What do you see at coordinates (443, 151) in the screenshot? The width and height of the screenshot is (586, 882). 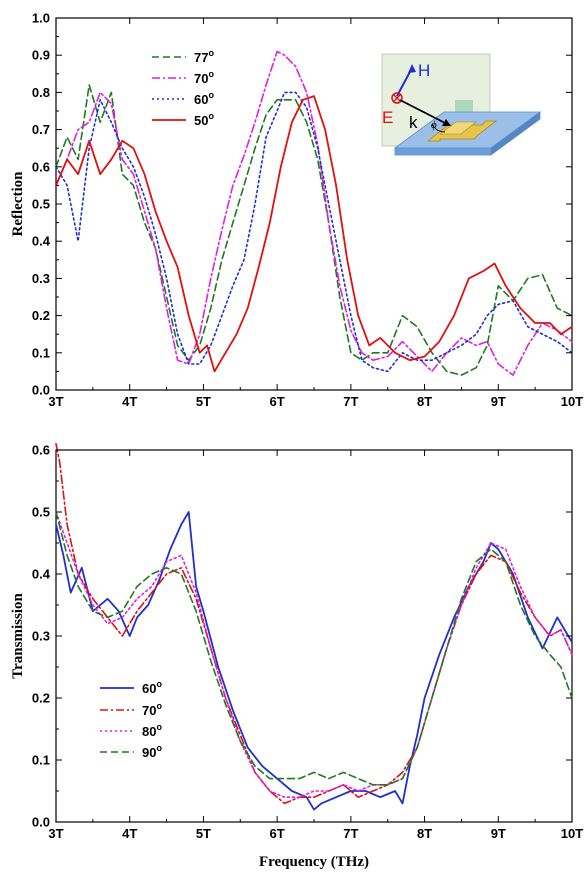 I see `substrate-slab-side` at bounding box center [443, 151].